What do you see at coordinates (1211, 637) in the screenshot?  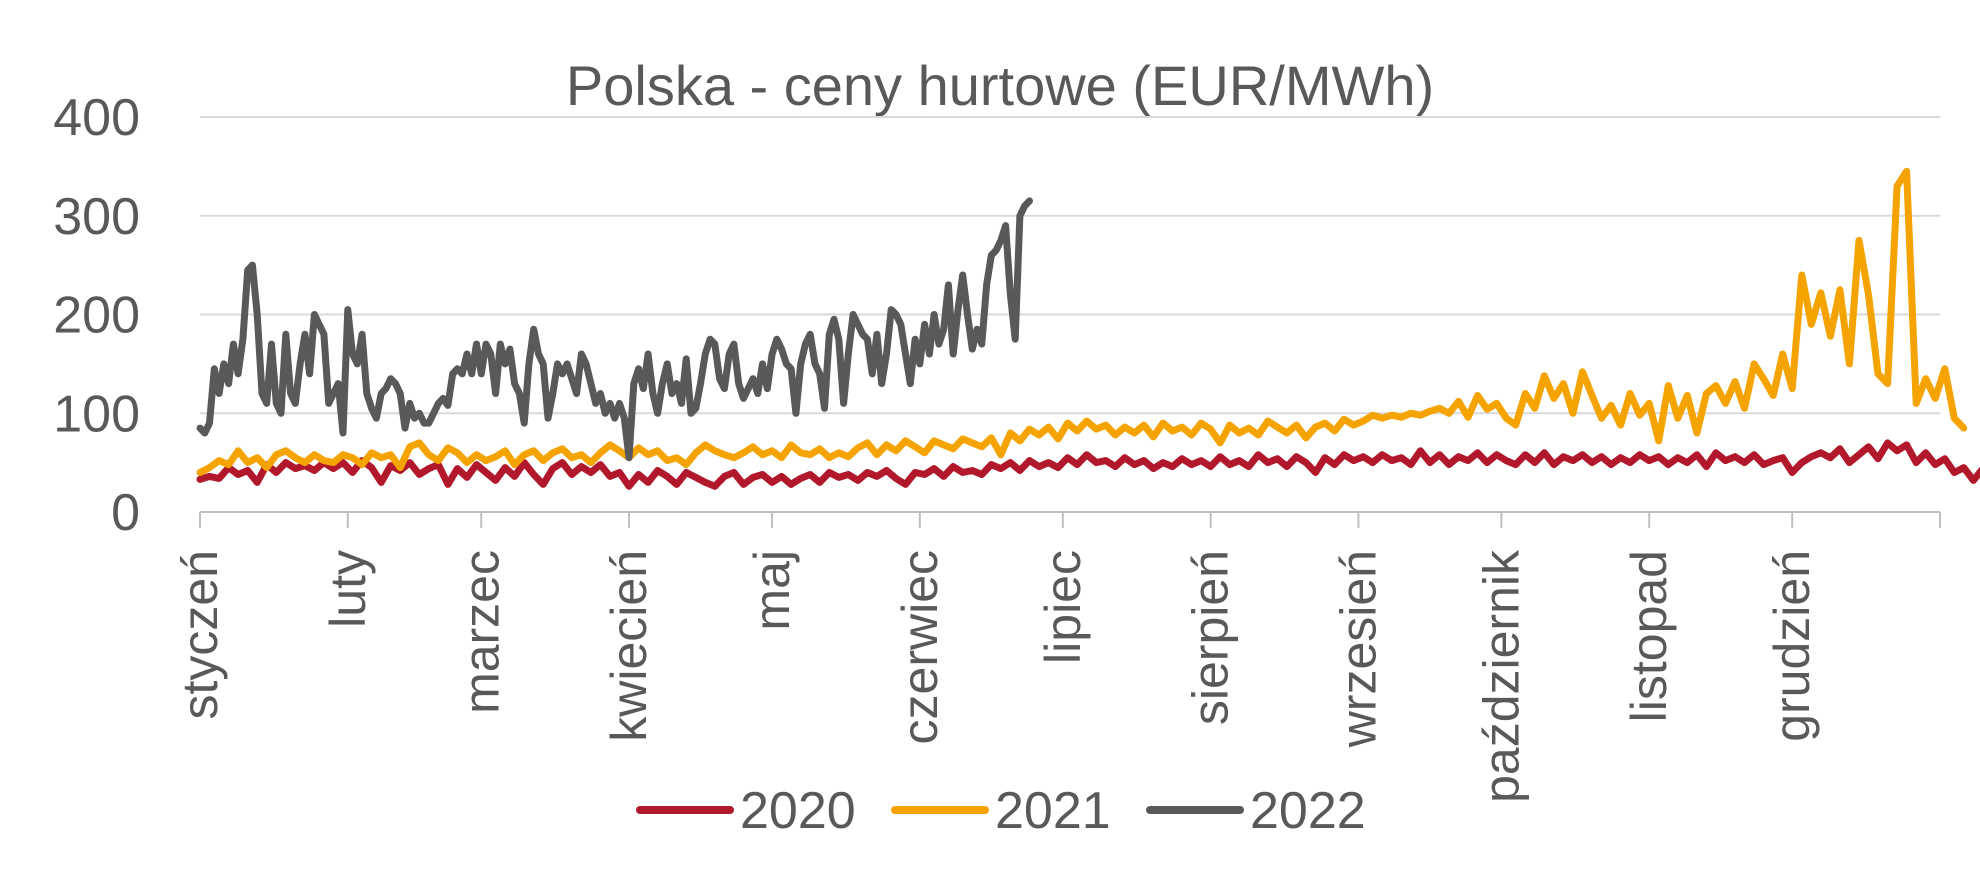 I see `x-tick-label: sierpień` at bounding box center [1211, 637].